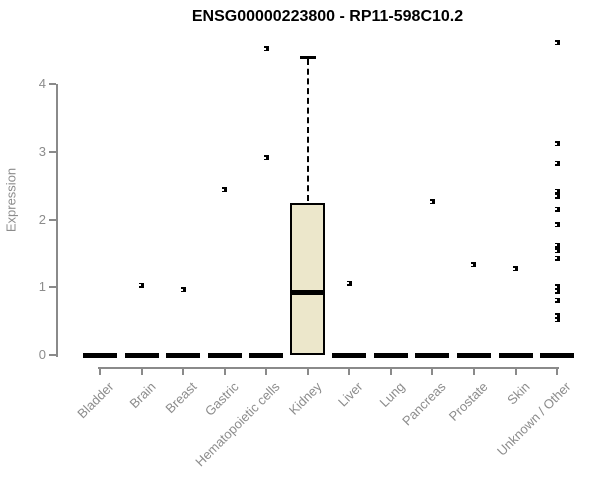  What do you see at coordinates (307, 57) in the screenshot?
I see `whisker-cap` at bounding box center [307, 57].